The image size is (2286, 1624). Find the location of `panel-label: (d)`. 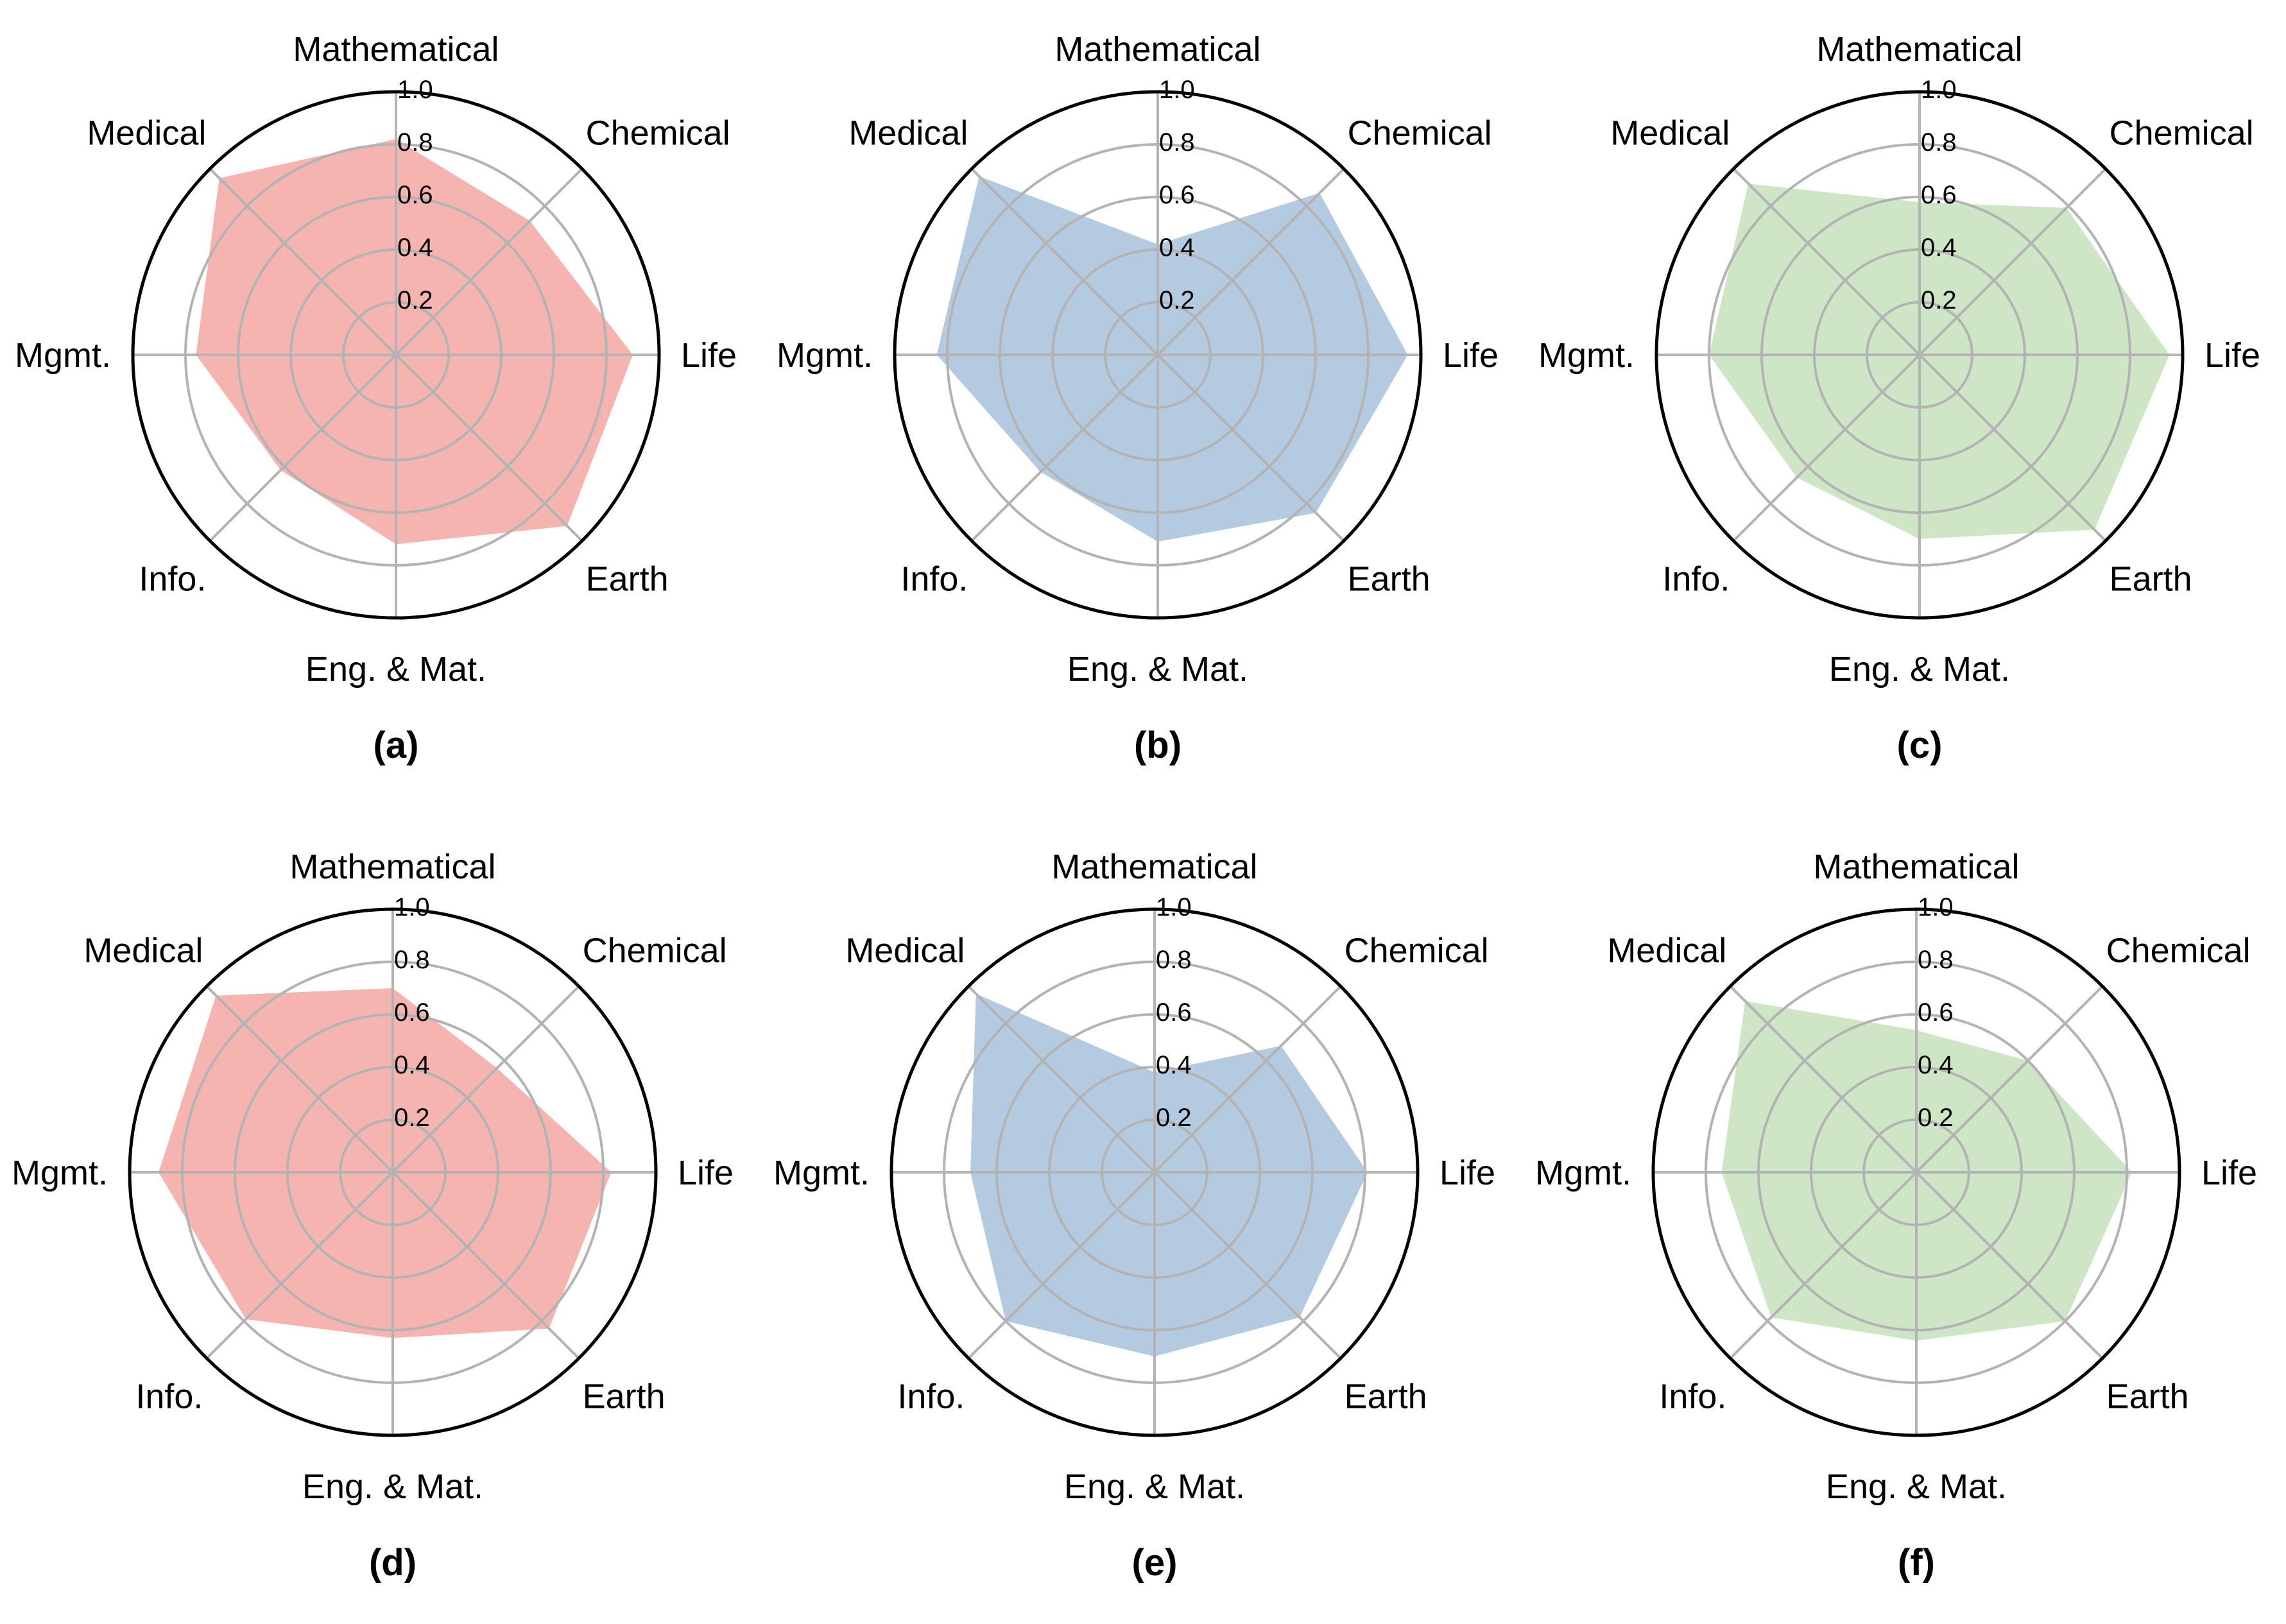

panel-label: (d) is located at coordinates (393, 1563).